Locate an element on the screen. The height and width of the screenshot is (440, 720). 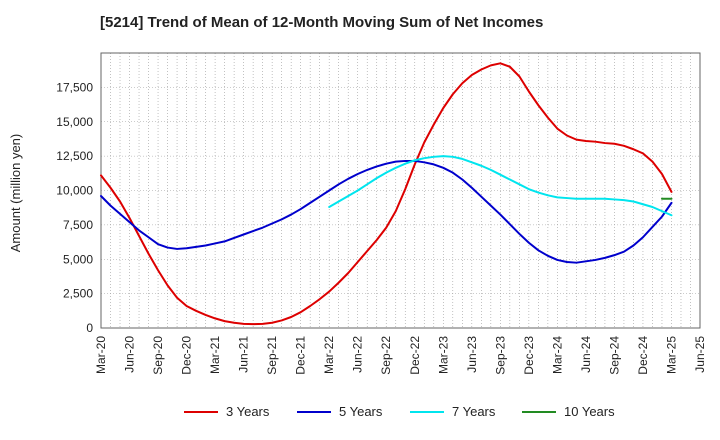
x-tick-label: Mar-21 is located at coordinates (215, 355).